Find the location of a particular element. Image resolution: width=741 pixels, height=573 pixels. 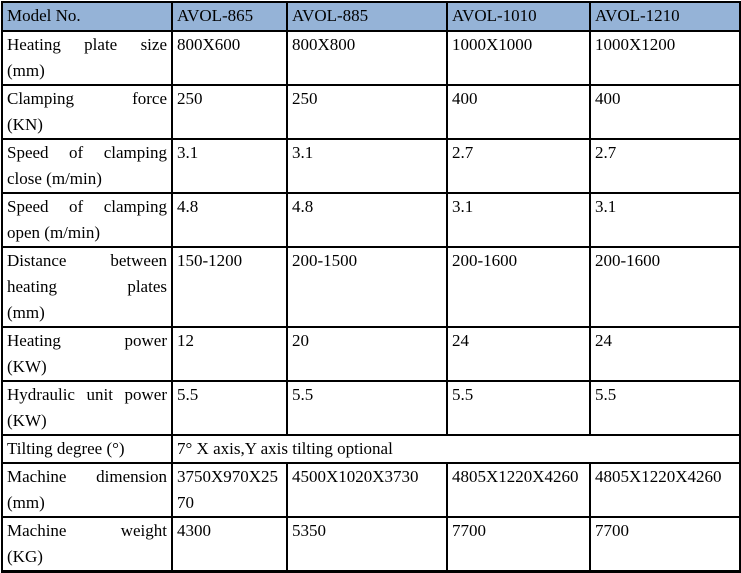

row-label: Machine dimension (mm) is located at coordinates (87, 490).